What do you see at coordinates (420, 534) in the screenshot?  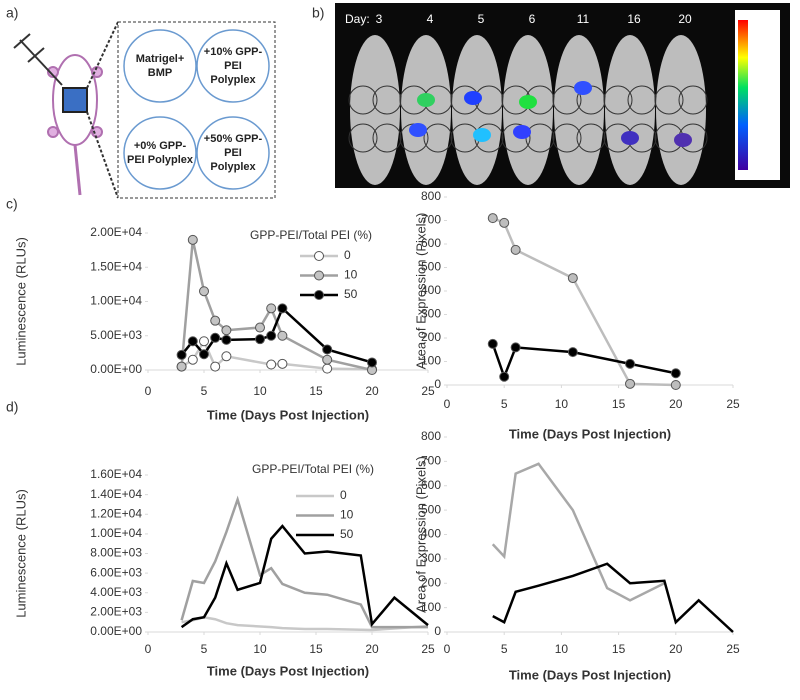 I see `y-axis-title: Area of Expression (Pixels)` at bounding box center [420, 534].